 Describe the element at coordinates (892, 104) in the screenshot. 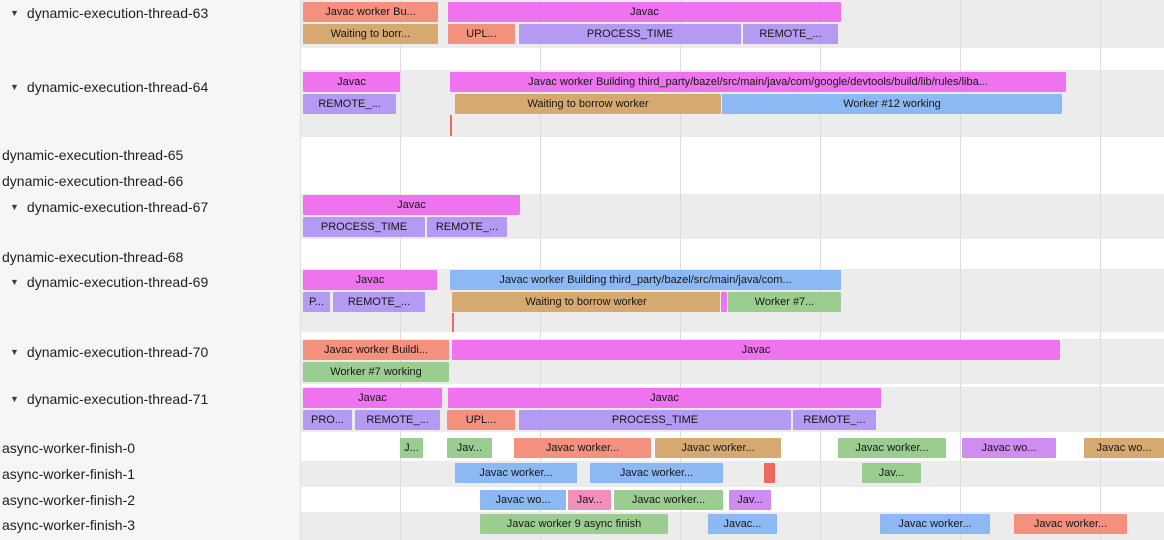

I see `trace-slice: Worker #12 working` at that location.